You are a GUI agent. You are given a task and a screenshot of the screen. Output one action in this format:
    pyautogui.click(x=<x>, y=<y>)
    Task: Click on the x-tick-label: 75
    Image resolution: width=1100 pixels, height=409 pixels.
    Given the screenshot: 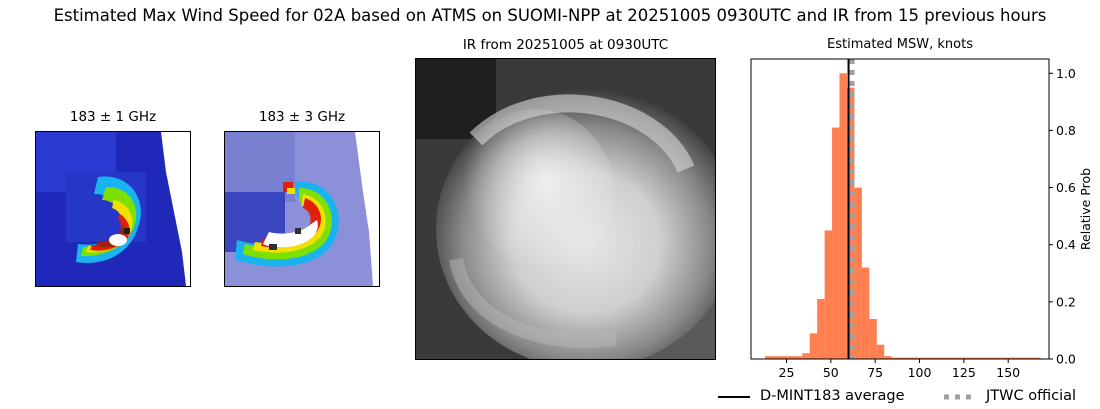 What is the action you would take?
    pyautogui.click(x=875, y=372)
    